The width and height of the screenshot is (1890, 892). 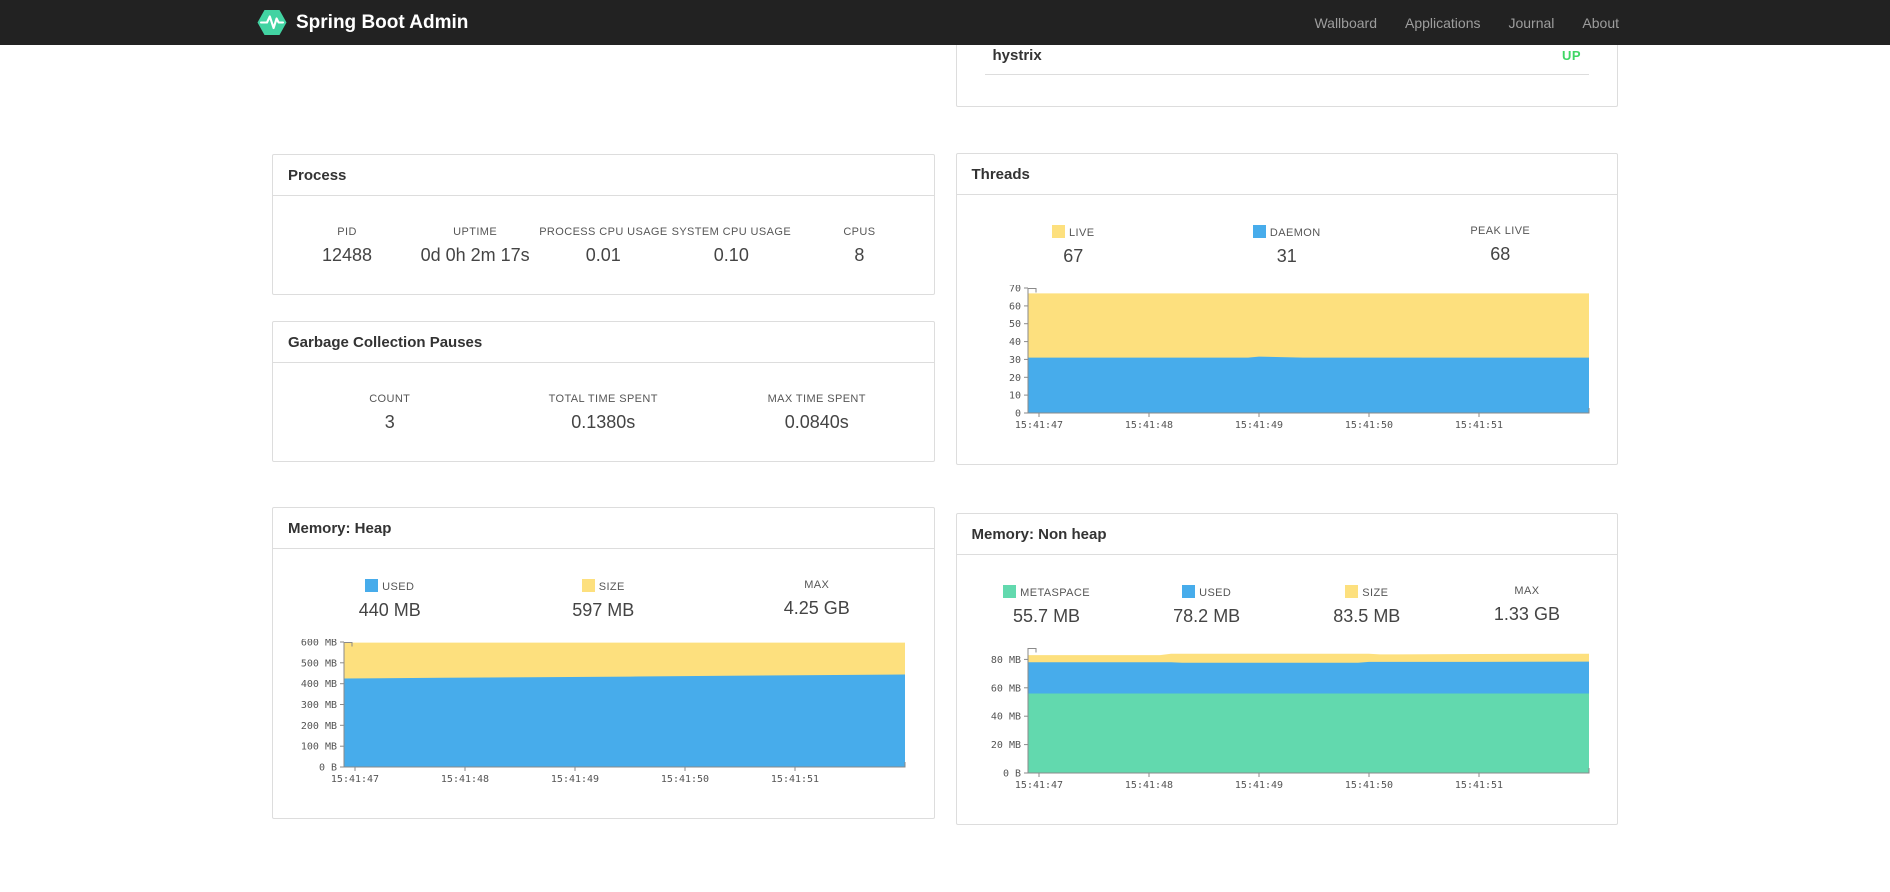 What do you see at coordinates (603, 599) in the screenshot?
I see `stat-heap-size: SIZE 597 MB` at bounding box center [603, 599].